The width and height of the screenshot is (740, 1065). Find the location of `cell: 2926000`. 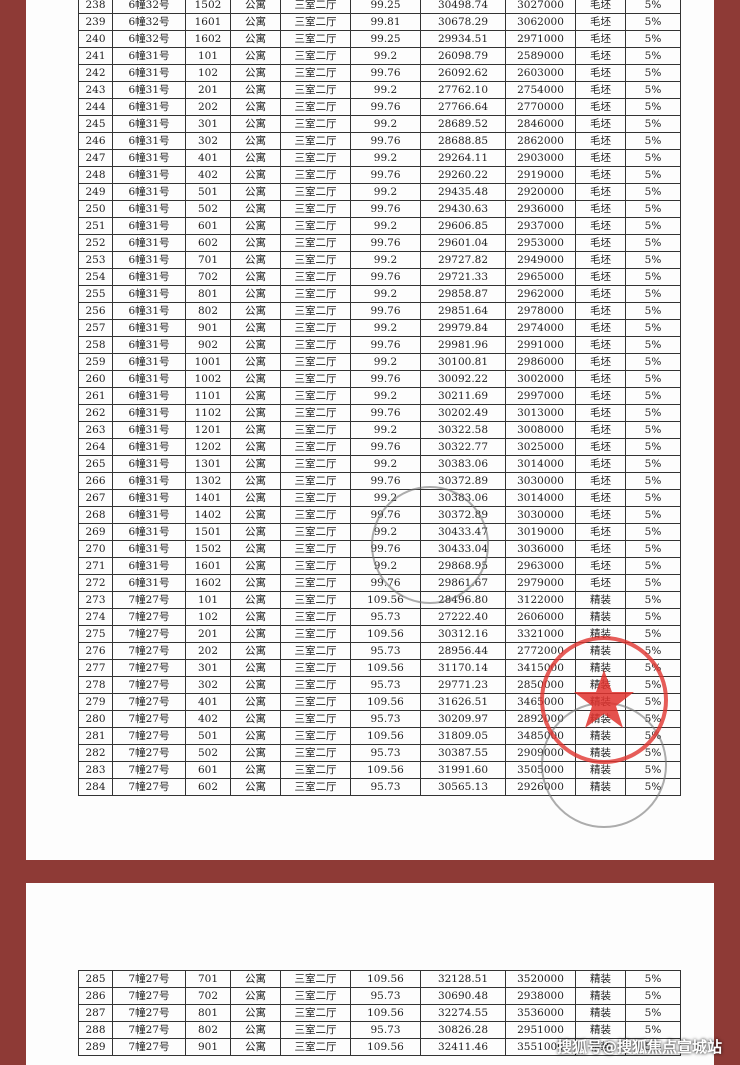

cell: 2926000 is located at coordinates (540, 787).